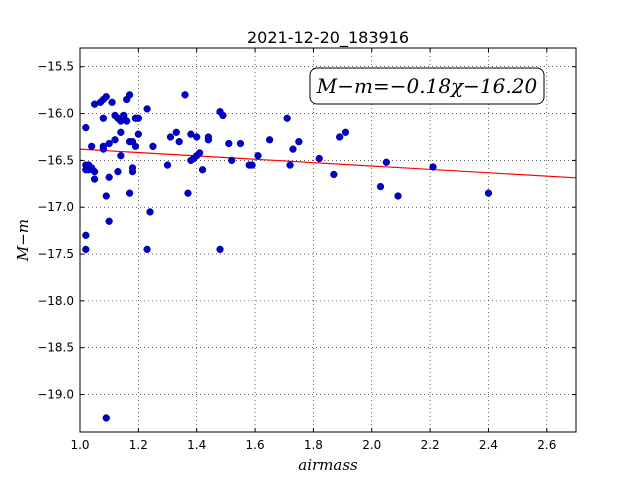  I want to click on y-tick-label: −19.0, so click(55, 395).